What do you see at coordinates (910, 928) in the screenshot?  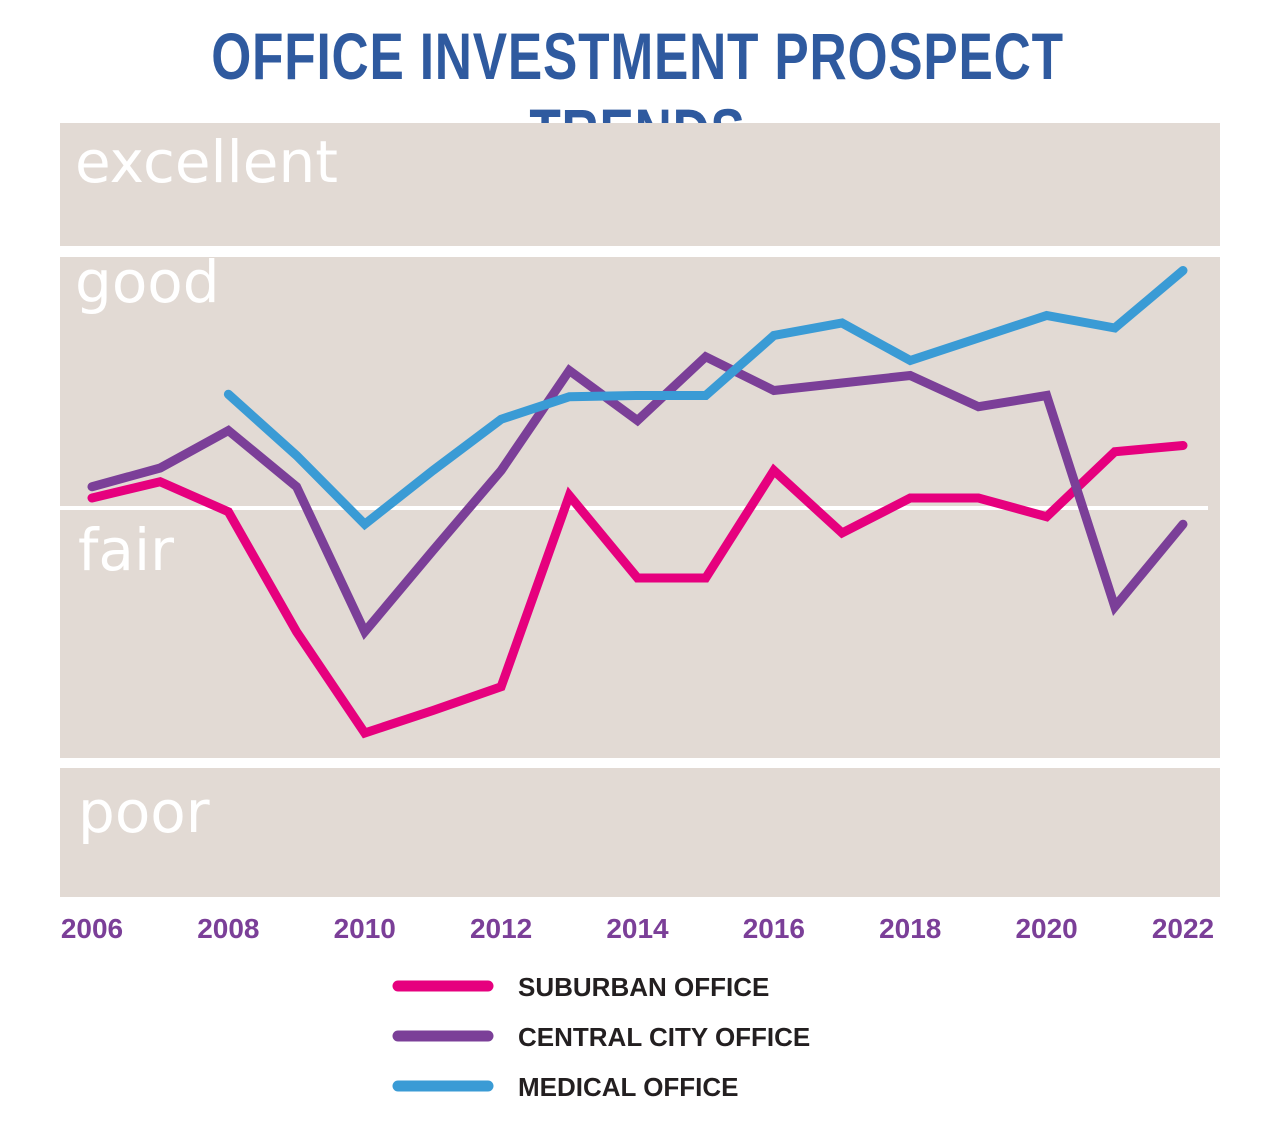 I see `x-tick-label: 2018` at bounding box center [910, 928].